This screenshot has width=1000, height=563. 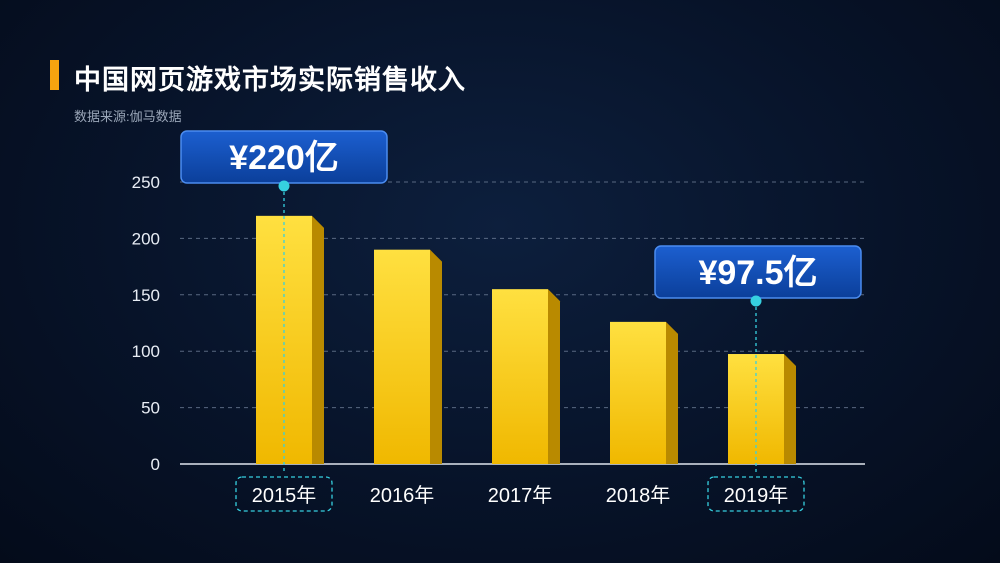 What do you see at coordinates (757, 273) in the screenshot?
I see `callout-value-label: ¥97.5亿` at bounding box center [757, 273].